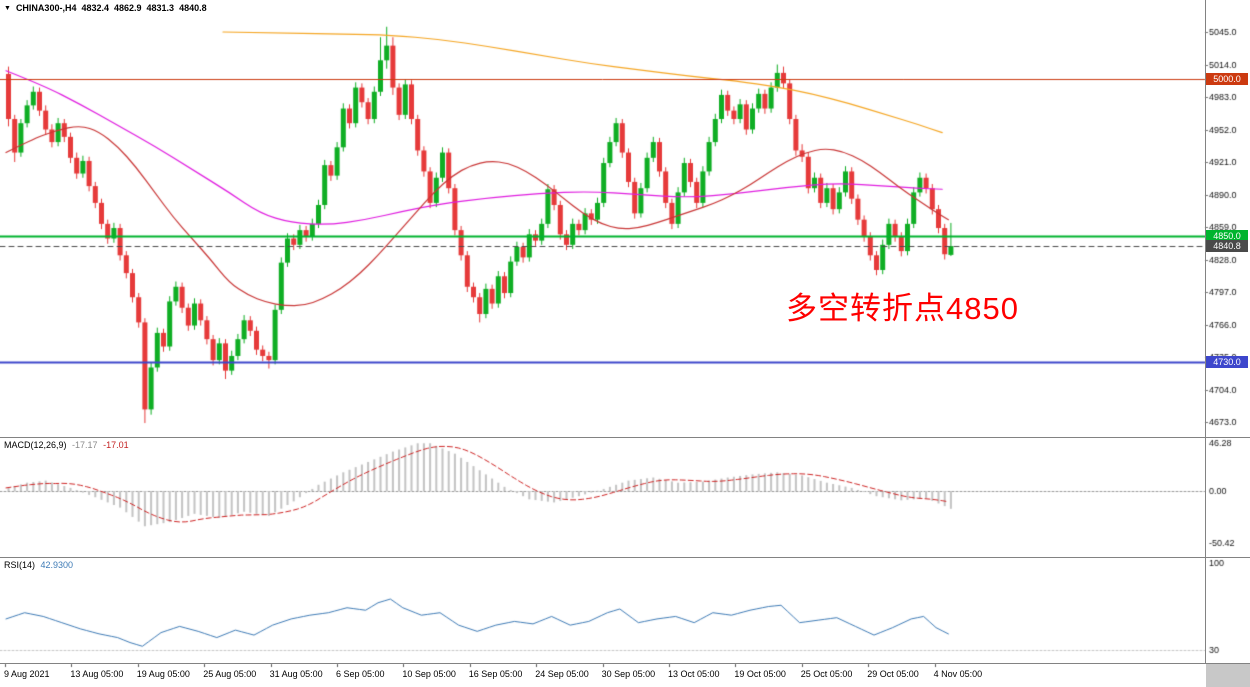 This screenshot has height=687, width=1250. What do you see at coordinates (628, 674) in the screenshot?
I see `time-axis-label: 30 Sep 05:00` at bounding box center [628, 674].